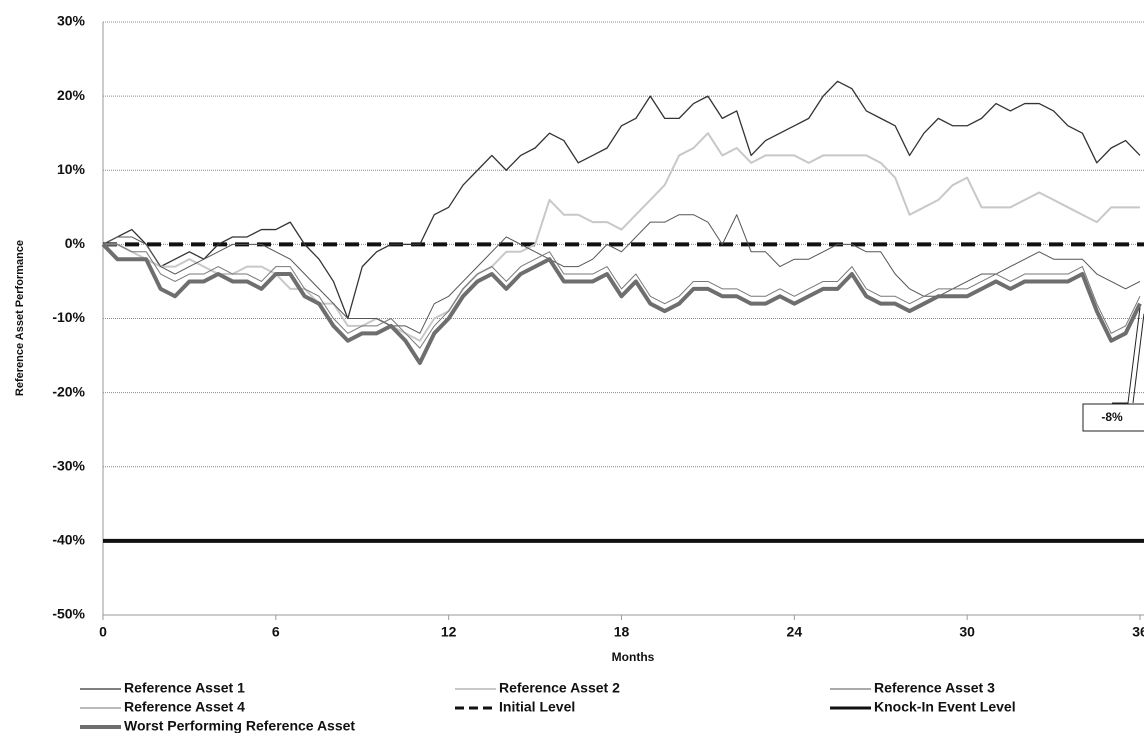 The width and height of the screenshot is (1144, 733). I want to click on y-tick-label: -50%, so click(68, 614).